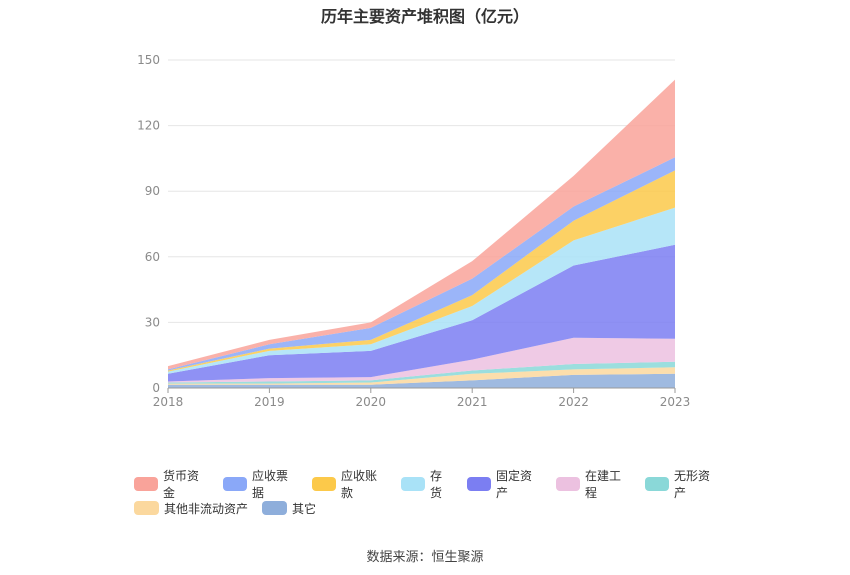 The height and width of the screenshot is (575, 850). What do you see at coordinates (180, 484) in the screenshot?
I see `legend-label: 货币资金` at bounding box center [180, 484].